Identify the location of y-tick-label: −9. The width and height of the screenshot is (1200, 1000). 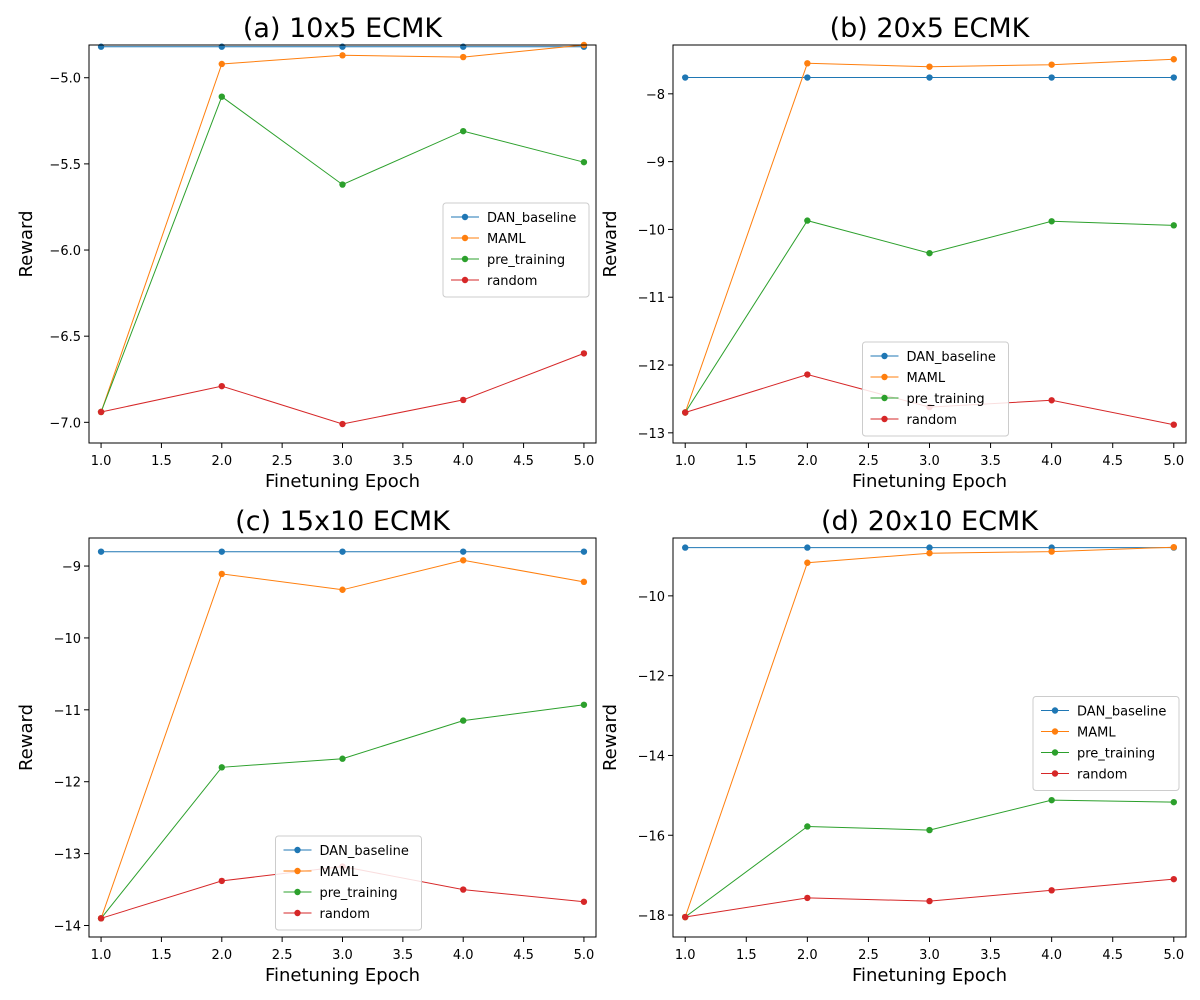
(655, 163).